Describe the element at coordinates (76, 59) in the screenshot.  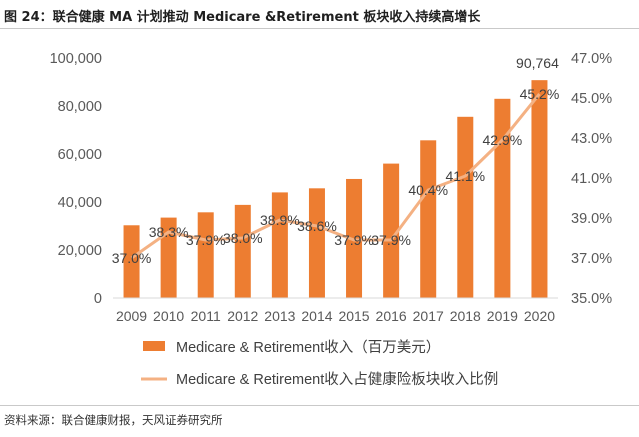
I see `left-tick-label: 100,000` at that location.